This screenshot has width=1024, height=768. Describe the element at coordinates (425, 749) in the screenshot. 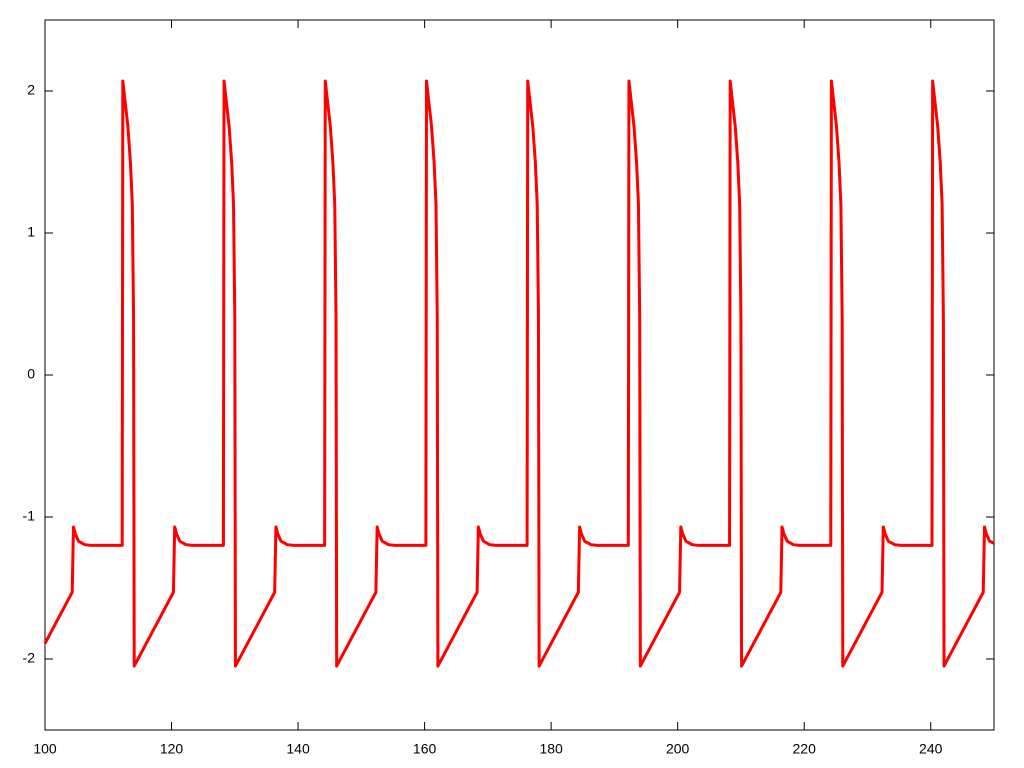

I see `x-tick-label: 160` at that location.